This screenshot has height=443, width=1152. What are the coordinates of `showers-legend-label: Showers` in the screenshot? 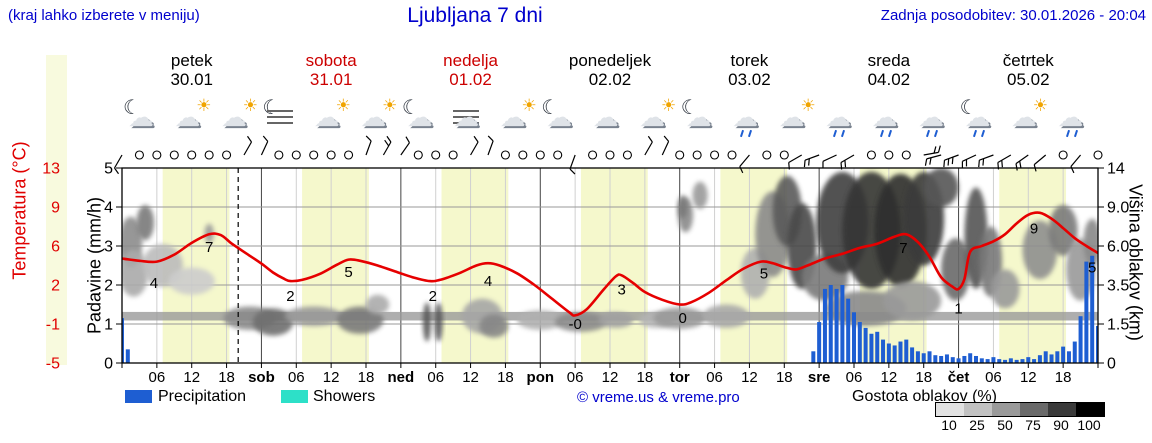 It's located at (344, 396).